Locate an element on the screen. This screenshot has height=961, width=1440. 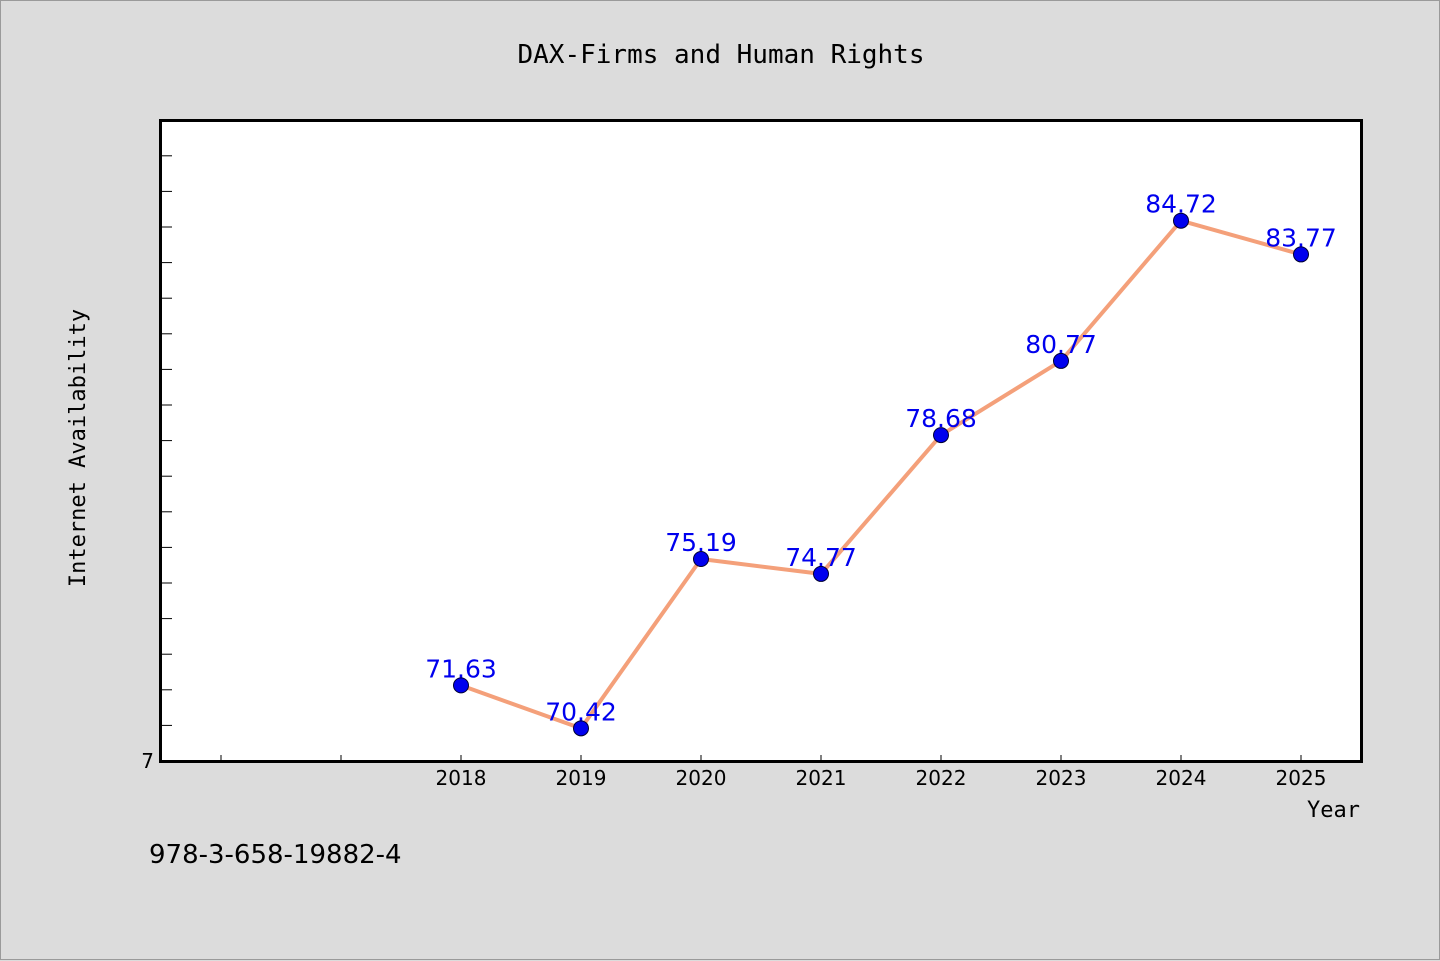
data-label: 84.72 is located at coordinates (1181, 204).